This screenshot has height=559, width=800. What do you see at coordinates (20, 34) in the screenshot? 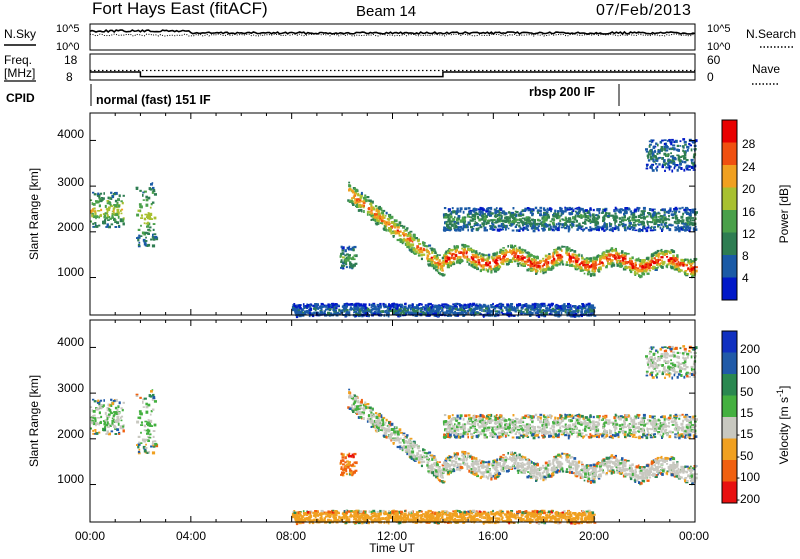
I see `noise-sky-label: N.Sky` at bounding box center [20, 34].